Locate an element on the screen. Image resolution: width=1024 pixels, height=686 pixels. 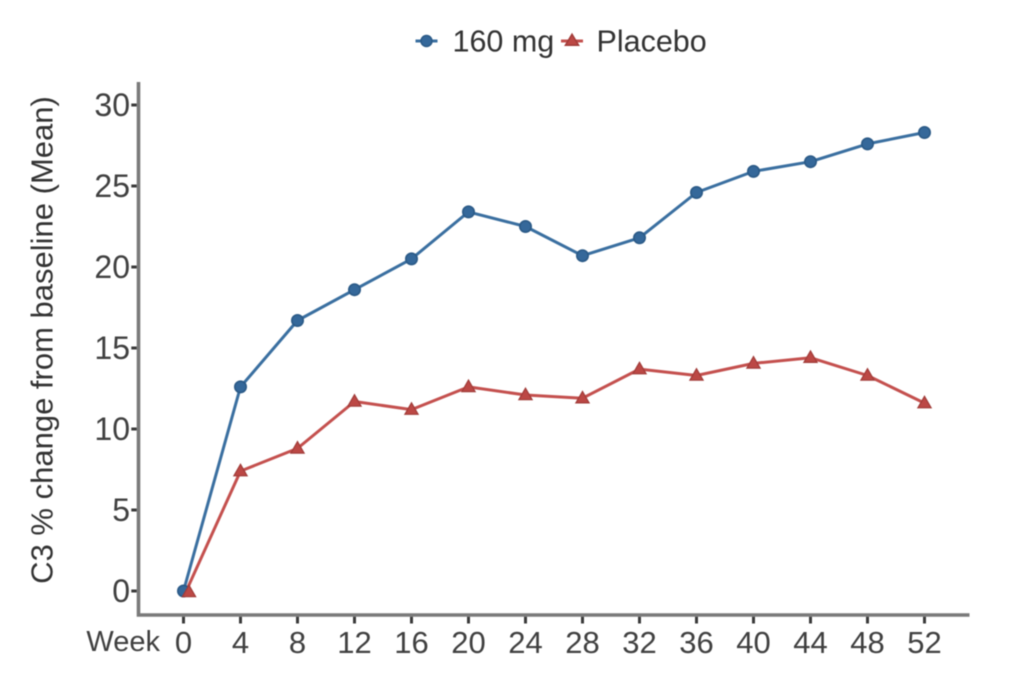
svg-text: 30 is located at coordinates (112, 105).